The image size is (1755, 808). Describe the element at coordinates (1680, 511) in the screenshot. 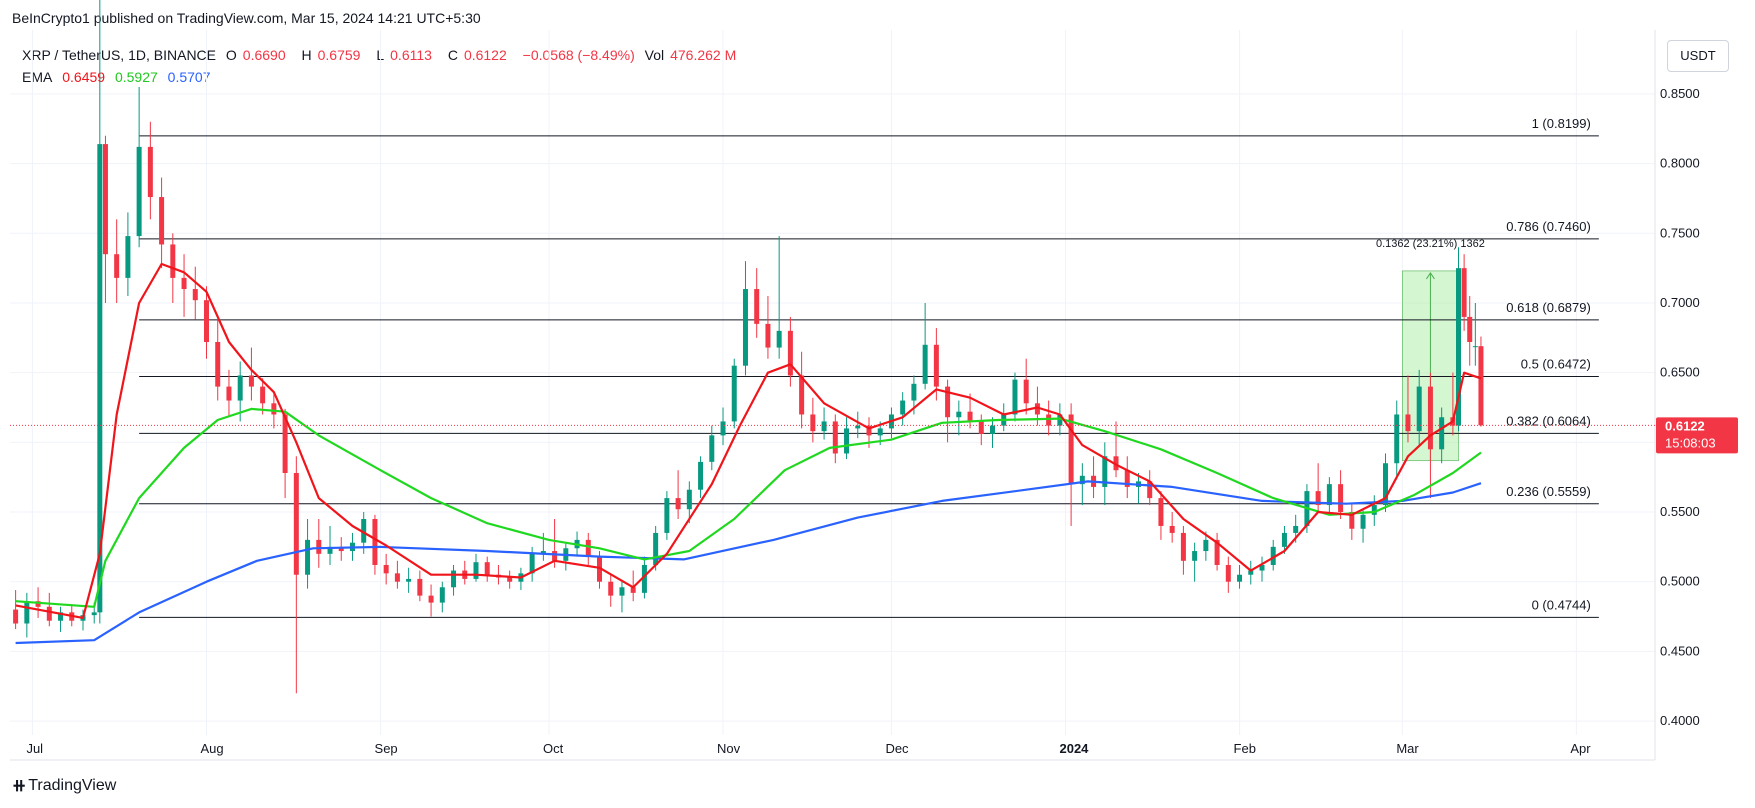

I see `price-tick-label: 0.5500` at that location.